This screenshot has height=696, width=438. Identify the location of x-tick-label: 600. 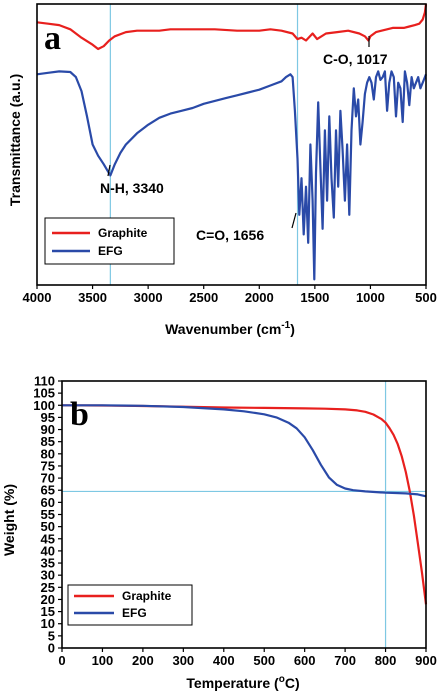
(305, 660).